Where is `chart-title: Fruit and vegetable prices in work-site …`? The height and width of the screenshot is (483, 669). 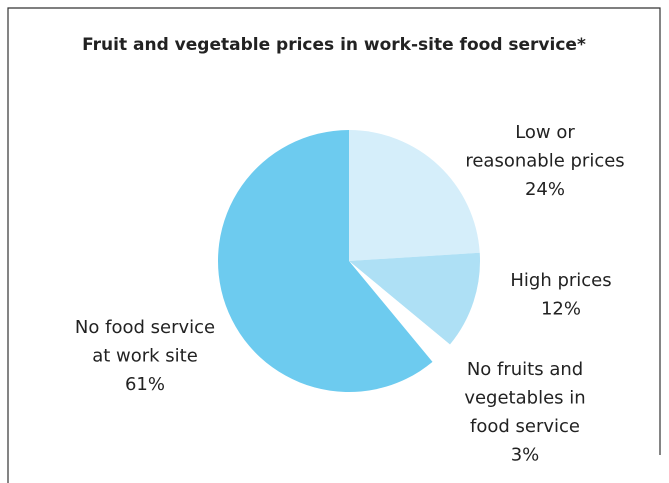
chart-title: Fruit and vegetable prices in work-site … is located at coordinates (334, 45).